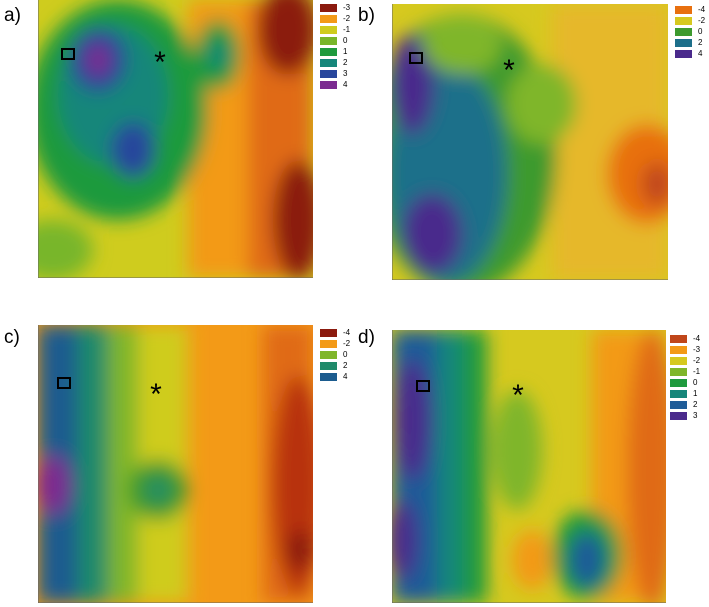  Describe the element at coordinates (347, 7) in the screenshot. I see `legend-value: -3` at that location.